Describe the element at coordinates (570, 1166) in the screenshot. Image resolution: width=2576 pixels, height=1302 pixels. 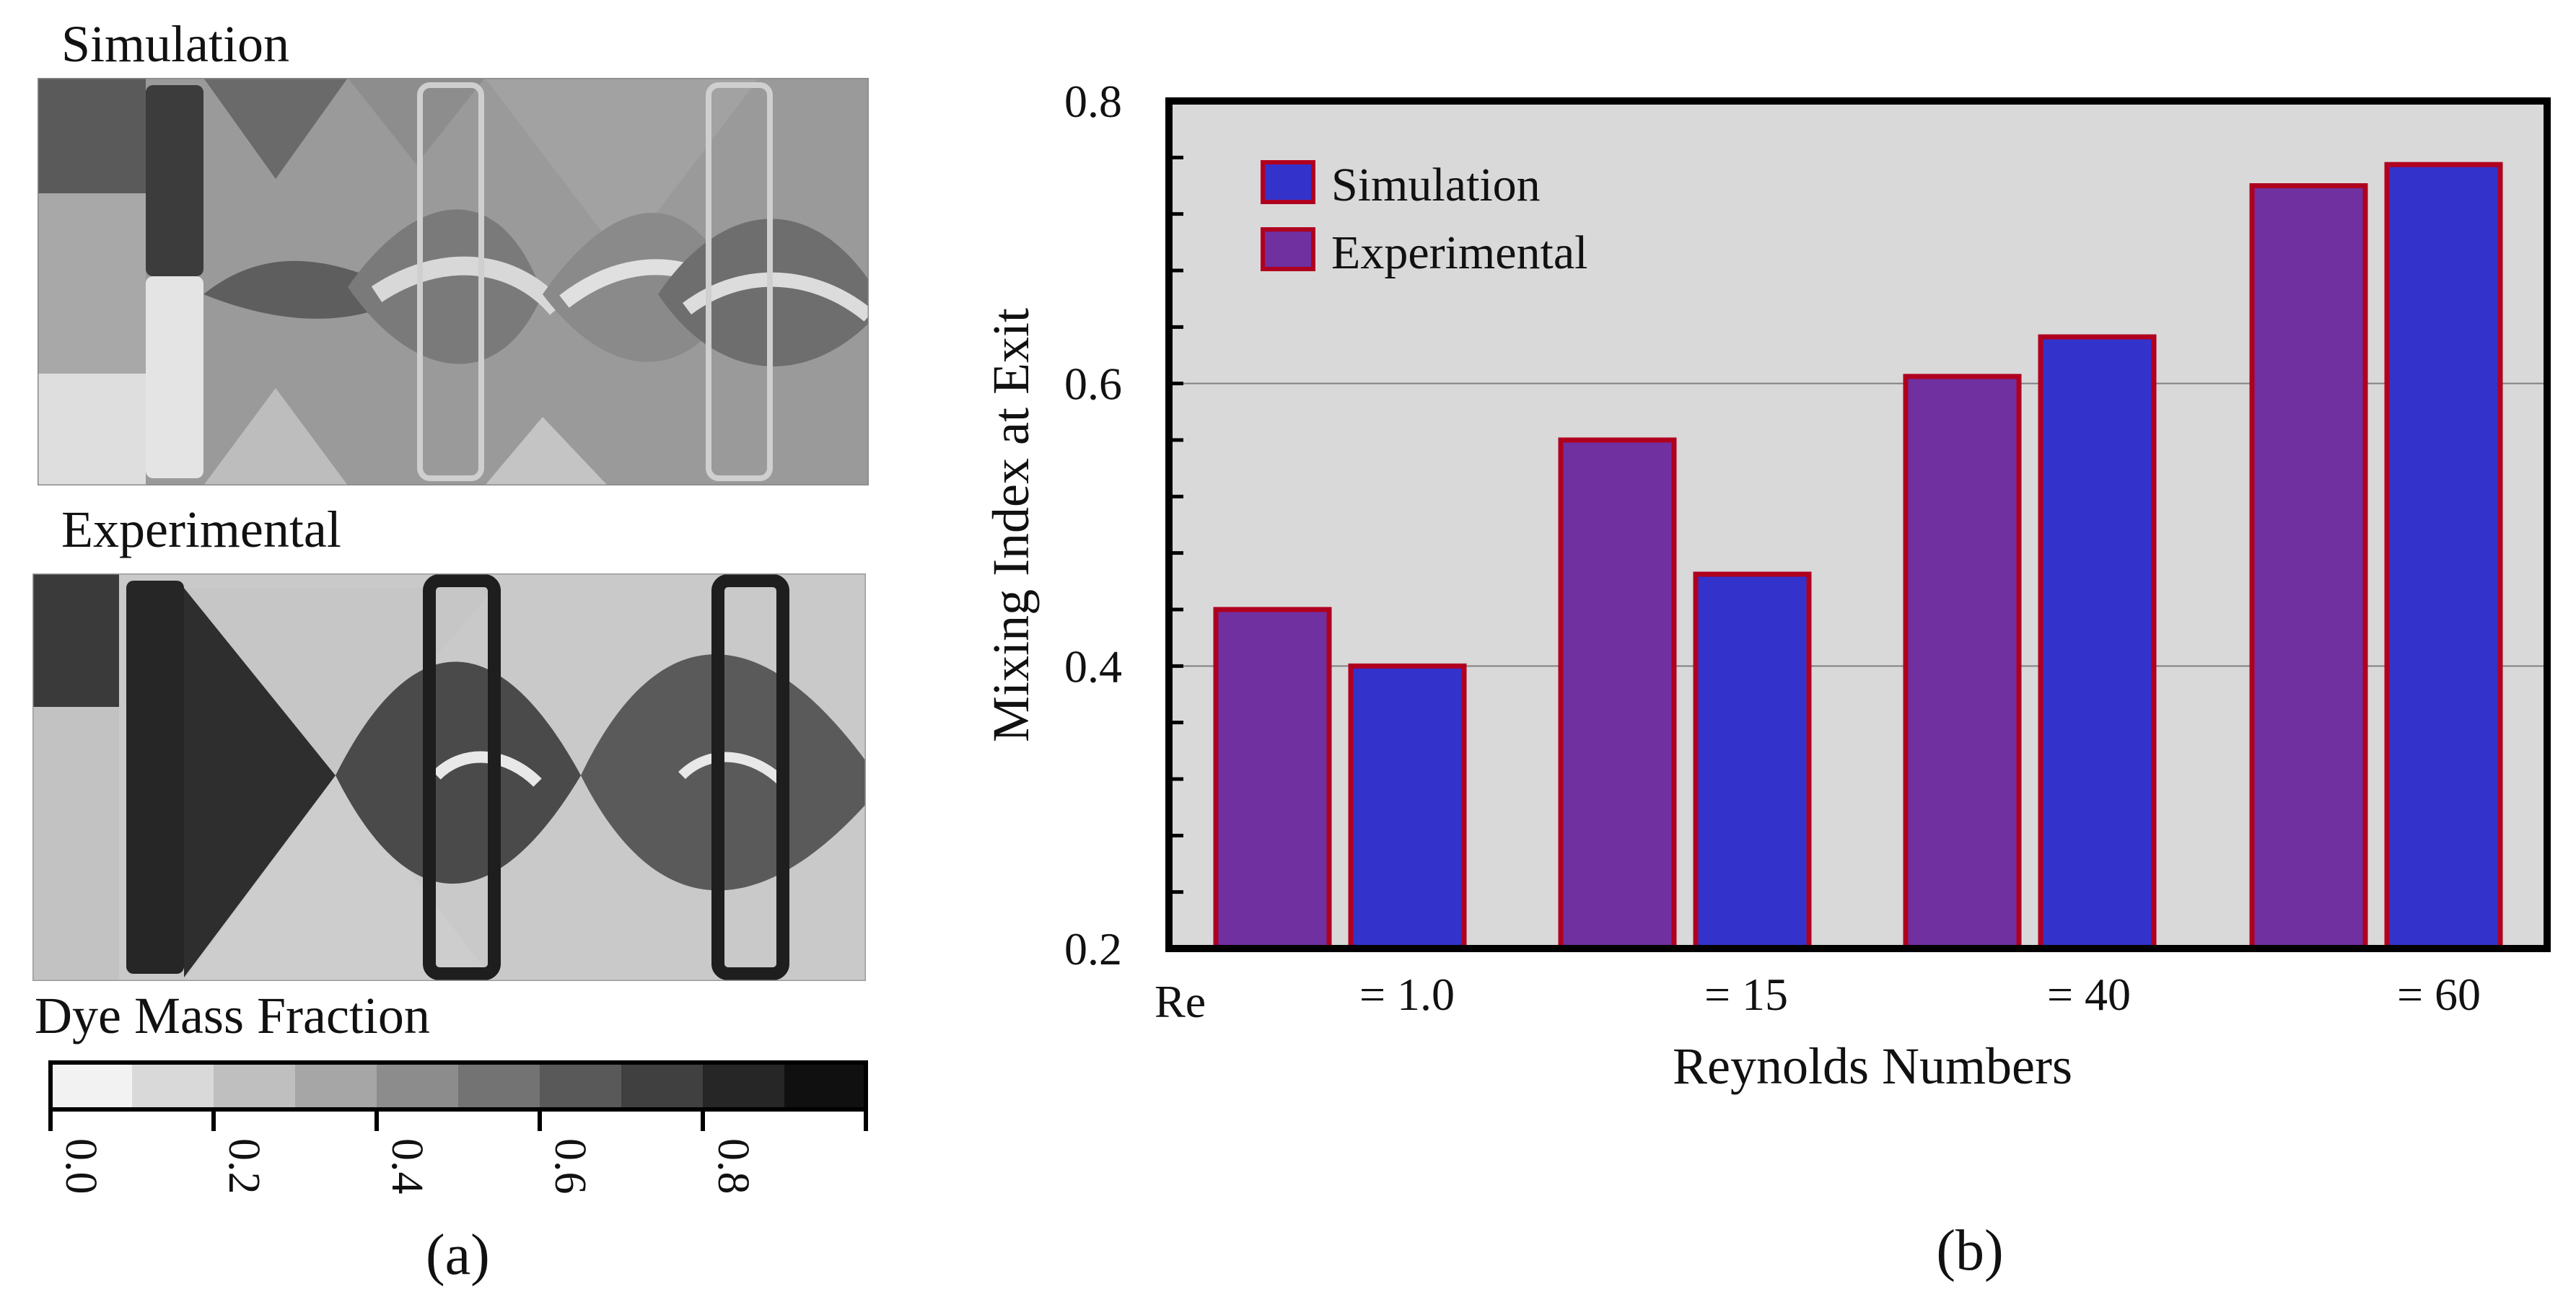
I see `colorbar-tick-label: 0.6` at that location.